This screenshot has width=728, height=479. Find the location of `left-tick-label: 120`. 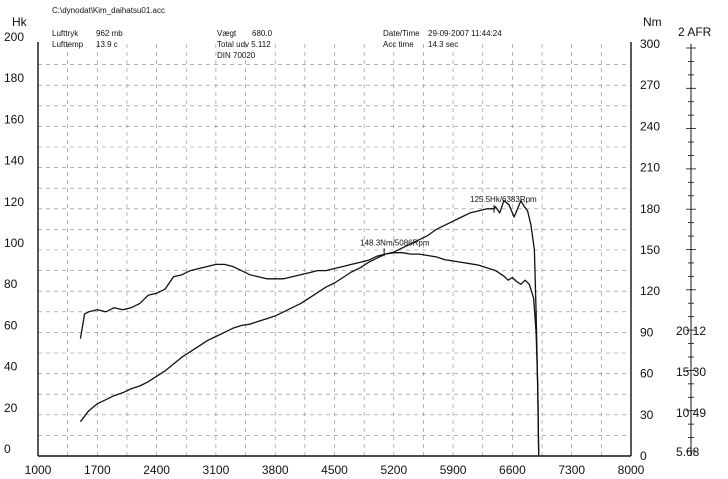

left-tick-label: 120 is located at coordinates (14, 202).